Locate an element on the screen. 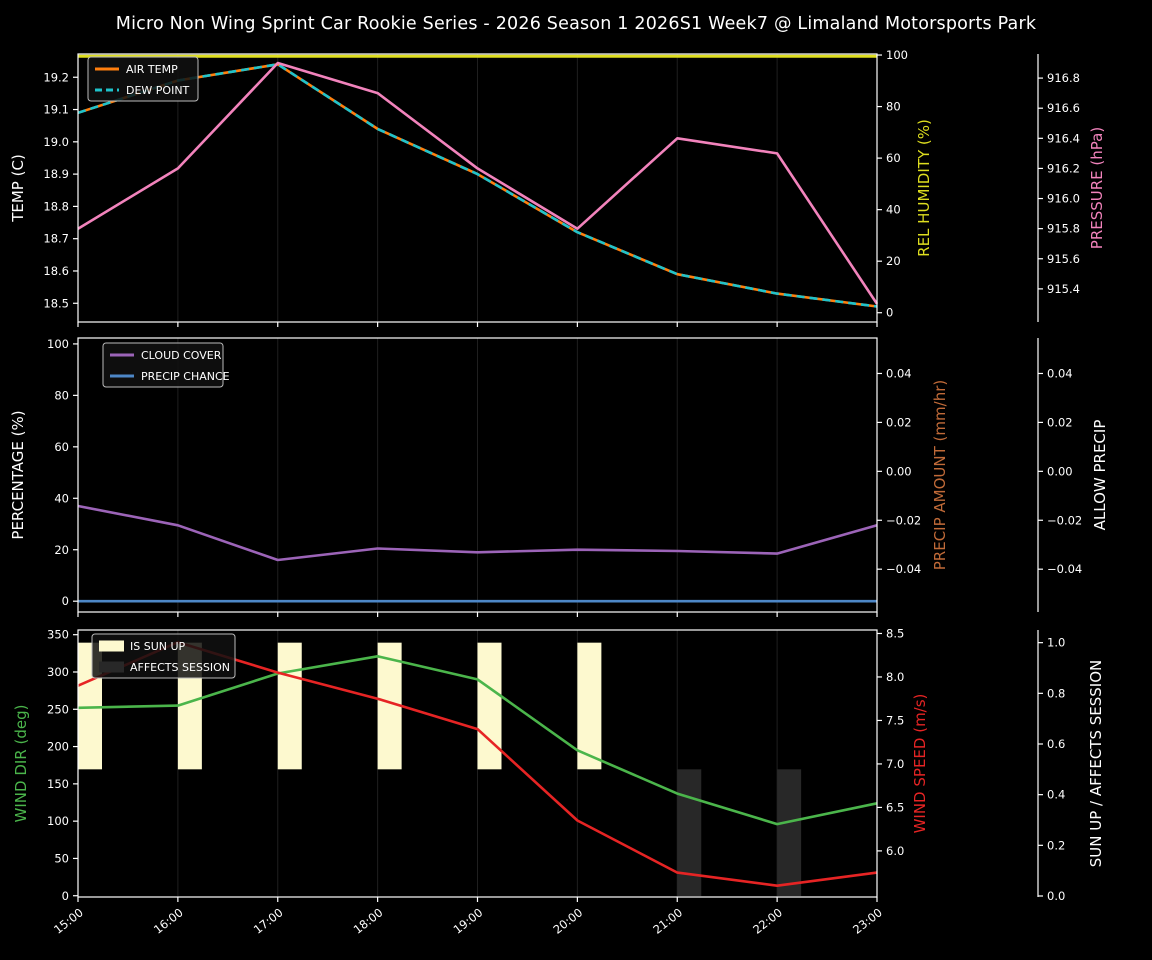  x-tick-label: 23:00 is located at coordinates (867, 920).